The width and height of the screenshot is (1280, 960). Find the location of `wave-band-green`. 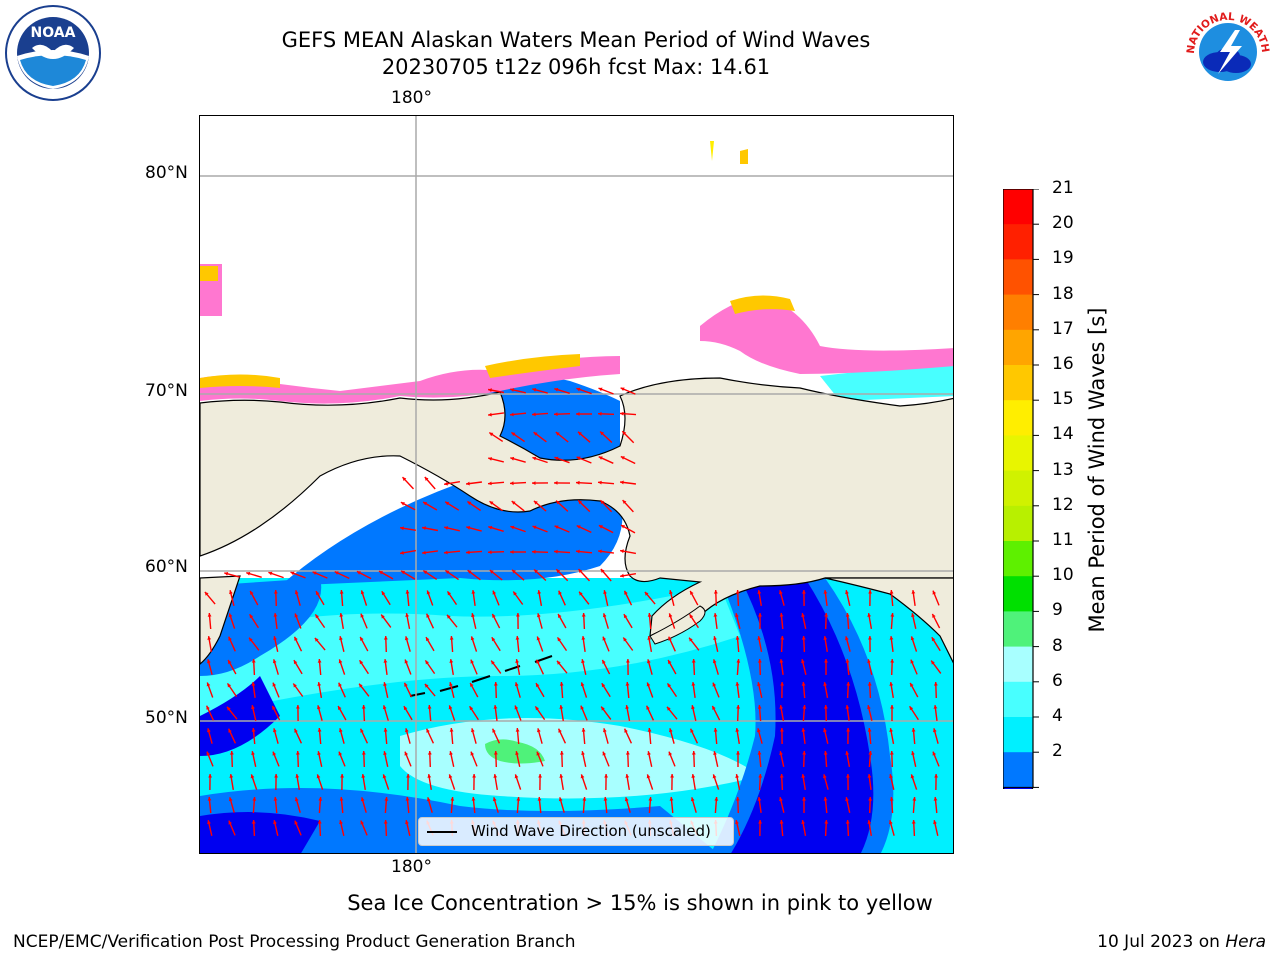

wave-band-green is located at coordinates (515, 751).